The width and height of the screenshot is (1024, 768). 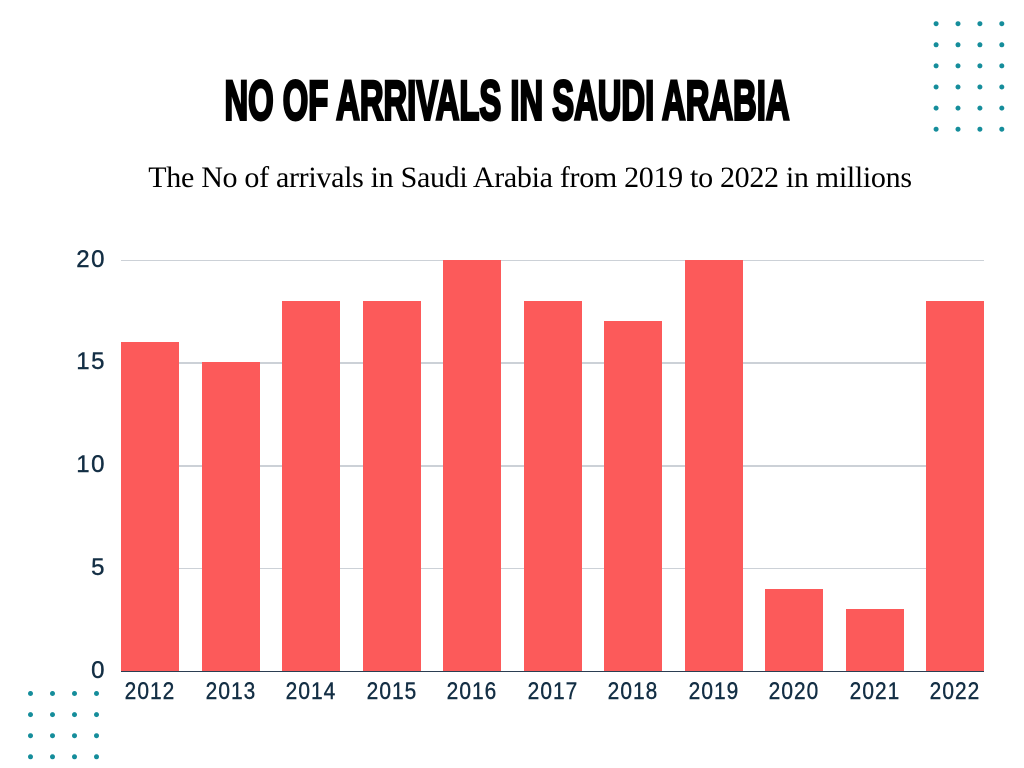 I want to click on svg-text: NO OF ARRIVALS IN SAUDI ARABIA, so click(x=507, y=100).